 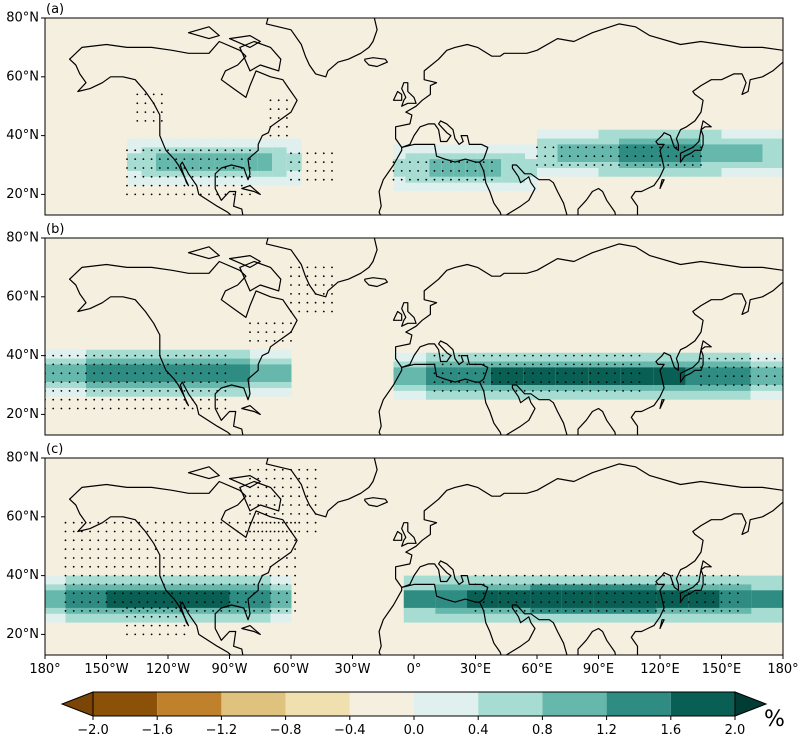 I want to click on colorbar: −2.0 −1.6 −1.2 −0.8 −0.4 0.0 0.4 0.8 1.2 1.6 2.0 %, so click(x=422, y=714).